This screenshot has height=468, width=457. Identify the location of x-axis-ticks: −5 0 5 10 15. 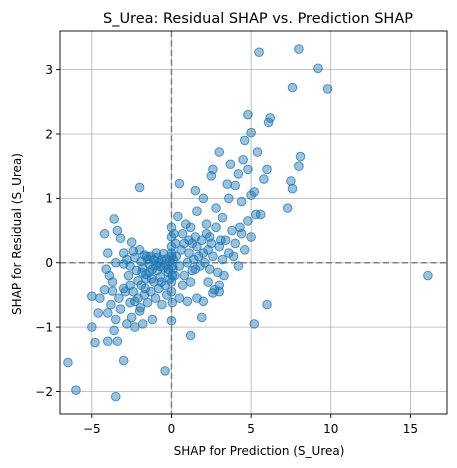
(250, 425).